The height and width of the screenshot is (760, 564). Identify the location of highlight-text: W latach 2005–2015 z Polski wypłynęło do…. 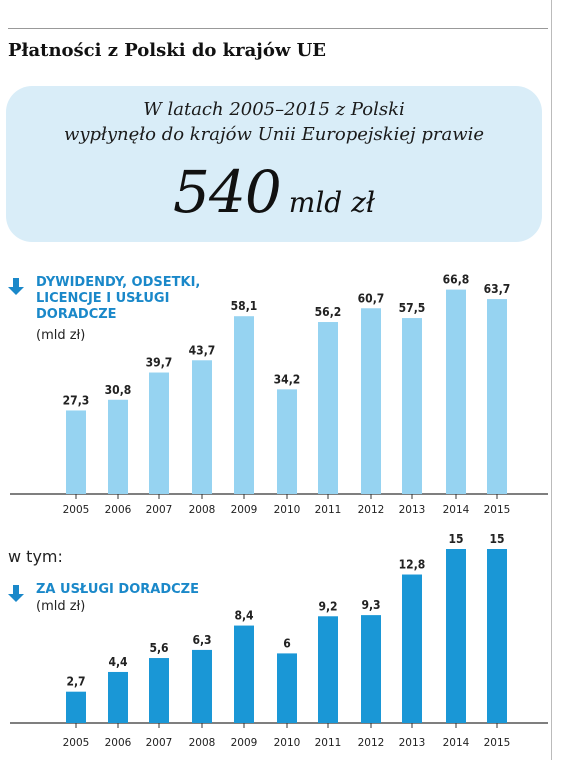
(274, 122).